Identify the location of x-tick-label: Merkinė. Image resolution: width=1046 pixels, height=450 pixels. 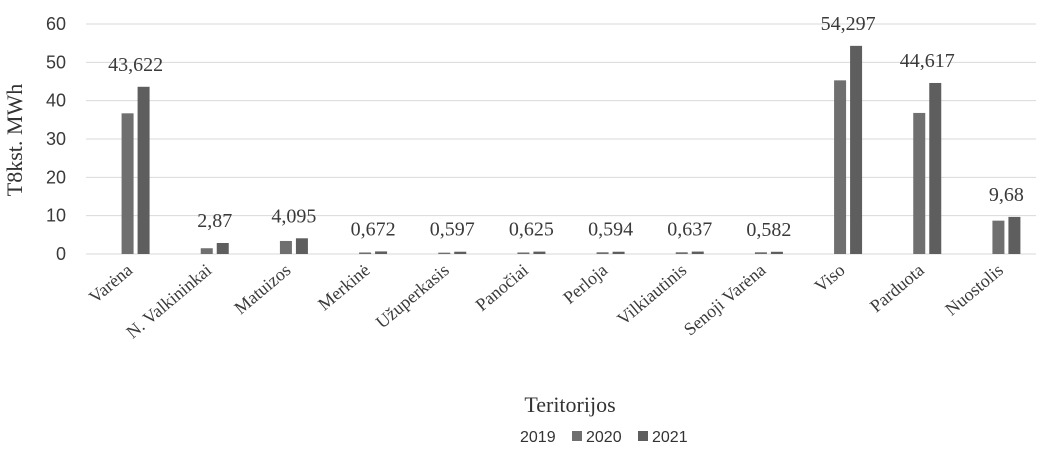
(344, 287).